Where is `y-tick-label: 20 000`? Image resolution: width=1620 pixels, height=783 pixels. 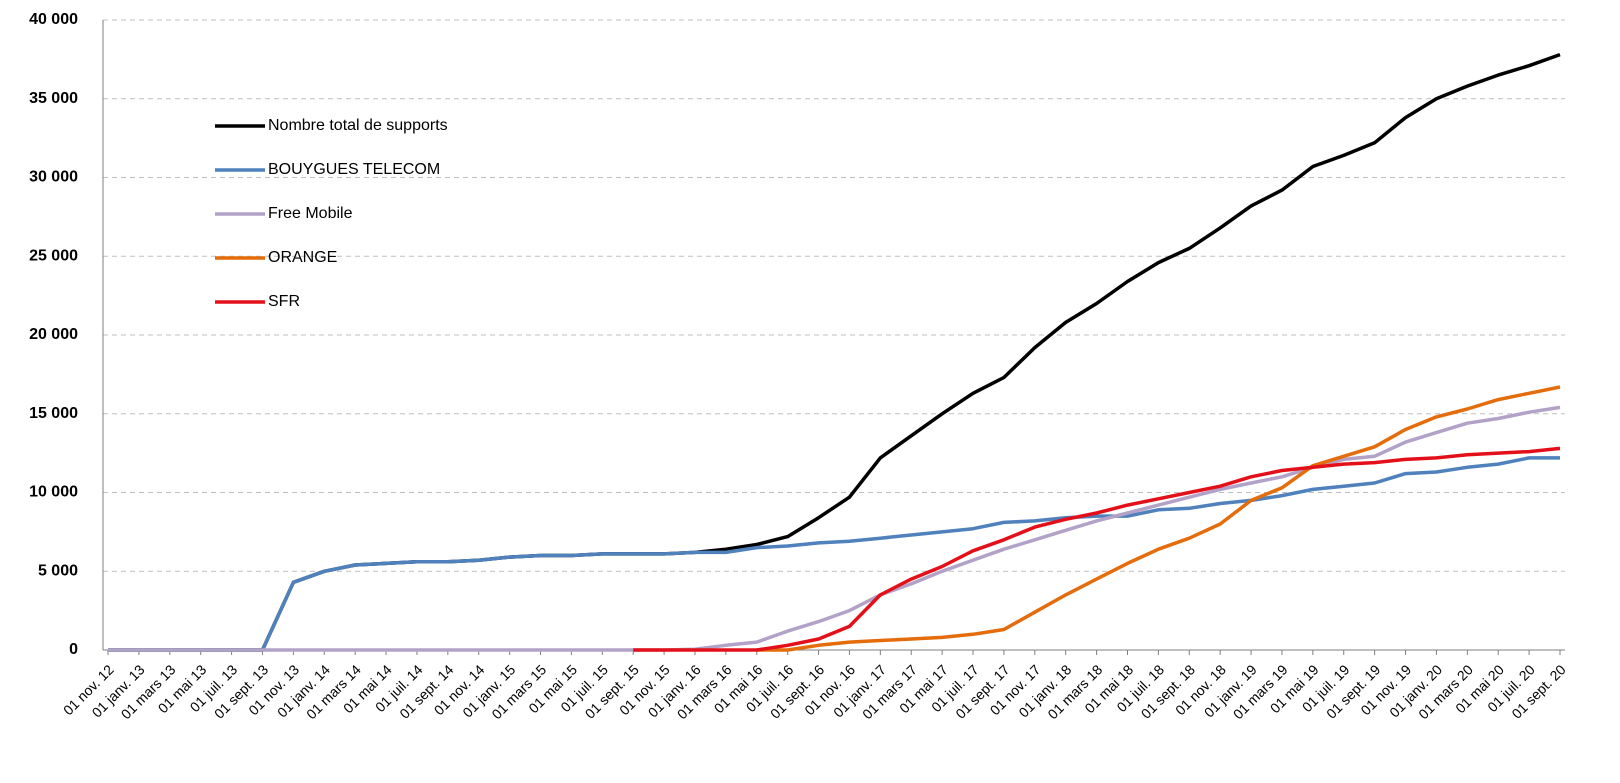
y-tick-label: 20 000 is located at coordinates (53, 334).